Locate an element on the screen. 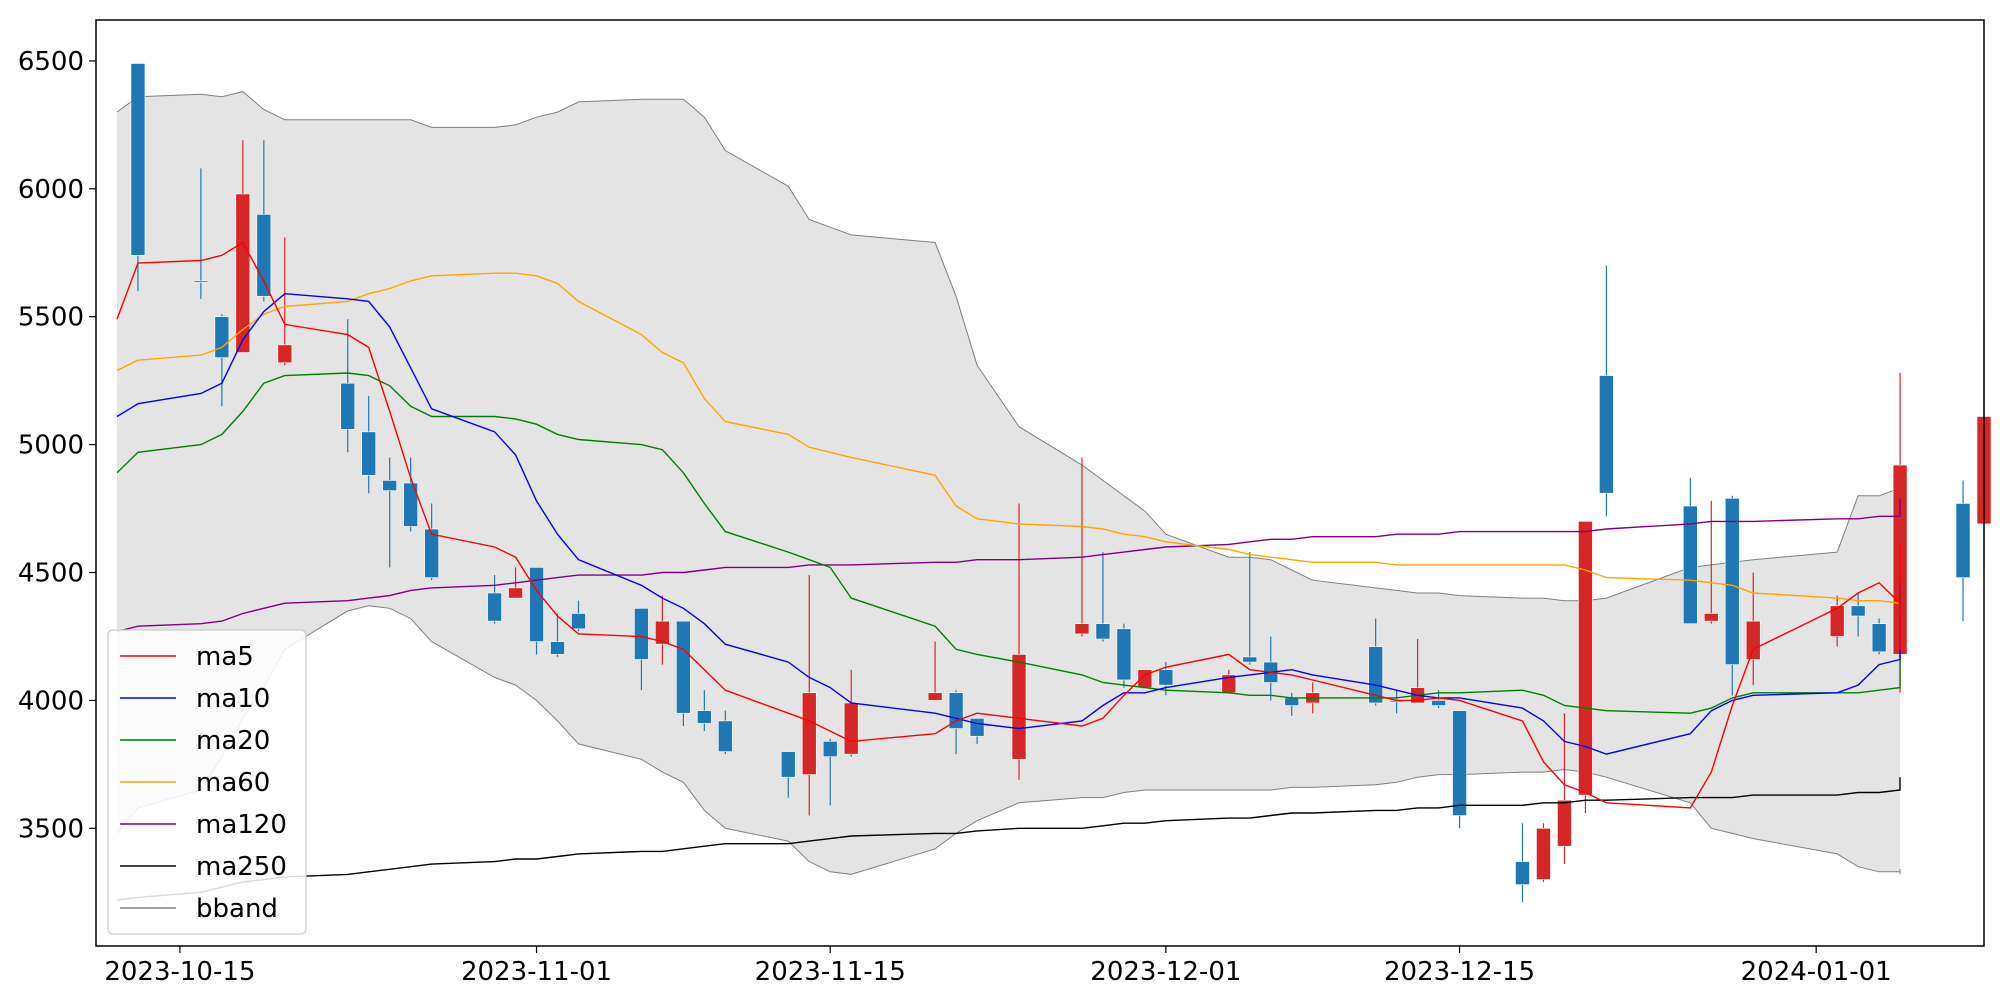  x-tick-label: 2023-12-15 is located at coordinates (1459, 972).